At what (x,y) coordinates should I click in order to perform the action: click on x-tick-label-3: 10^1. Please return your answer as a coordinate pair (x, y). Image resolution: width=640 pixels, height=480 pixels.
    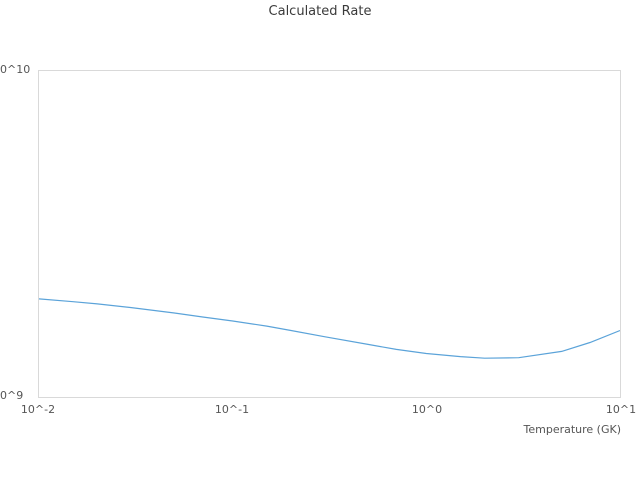
    Looking at the image, I should click on (621, 409).